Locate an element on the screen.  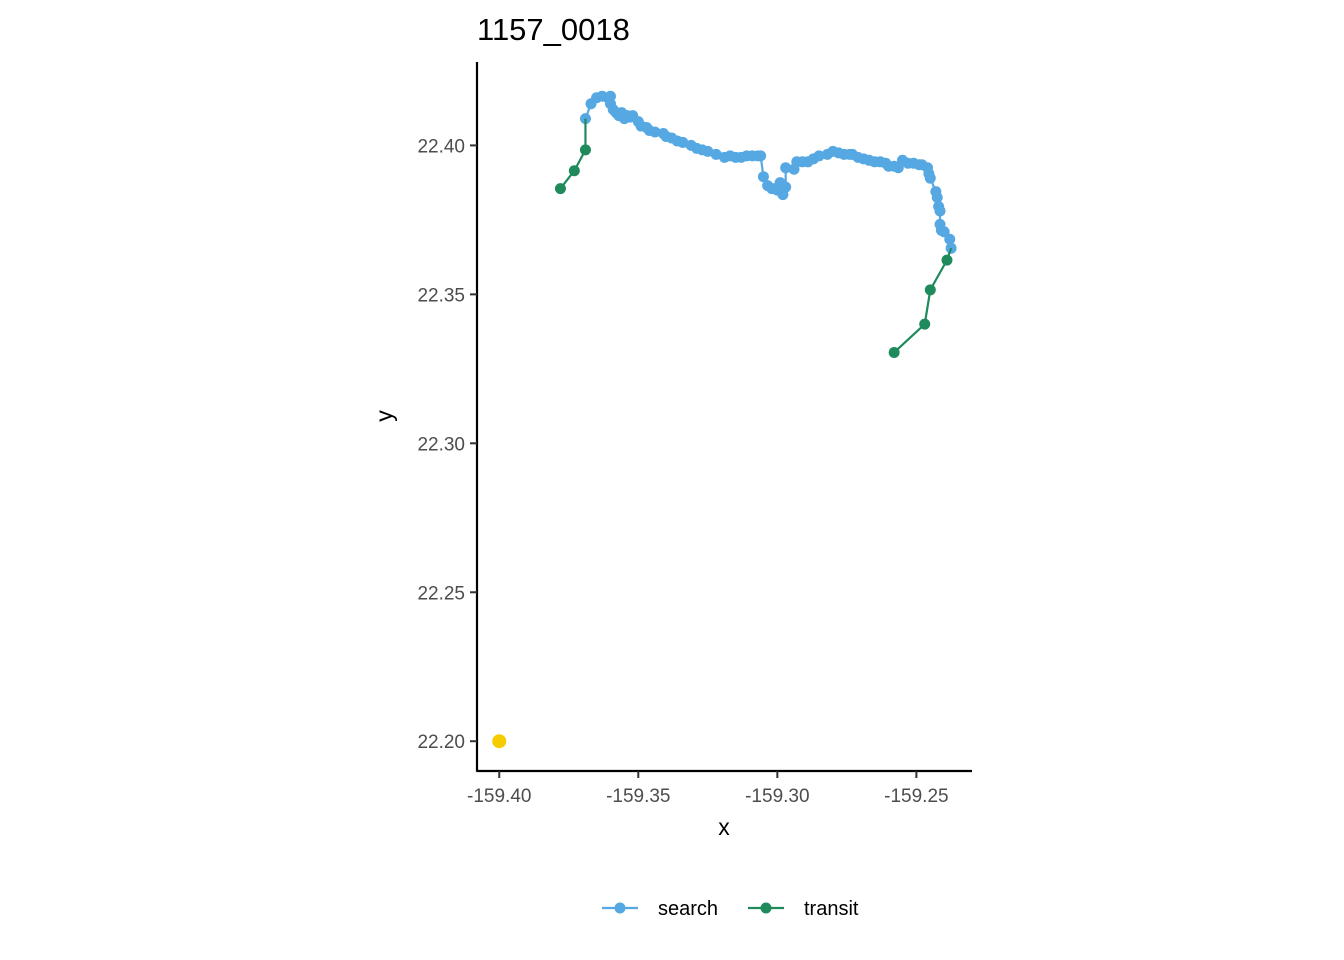
search-legend-marker is located at coordinates (620, 908).